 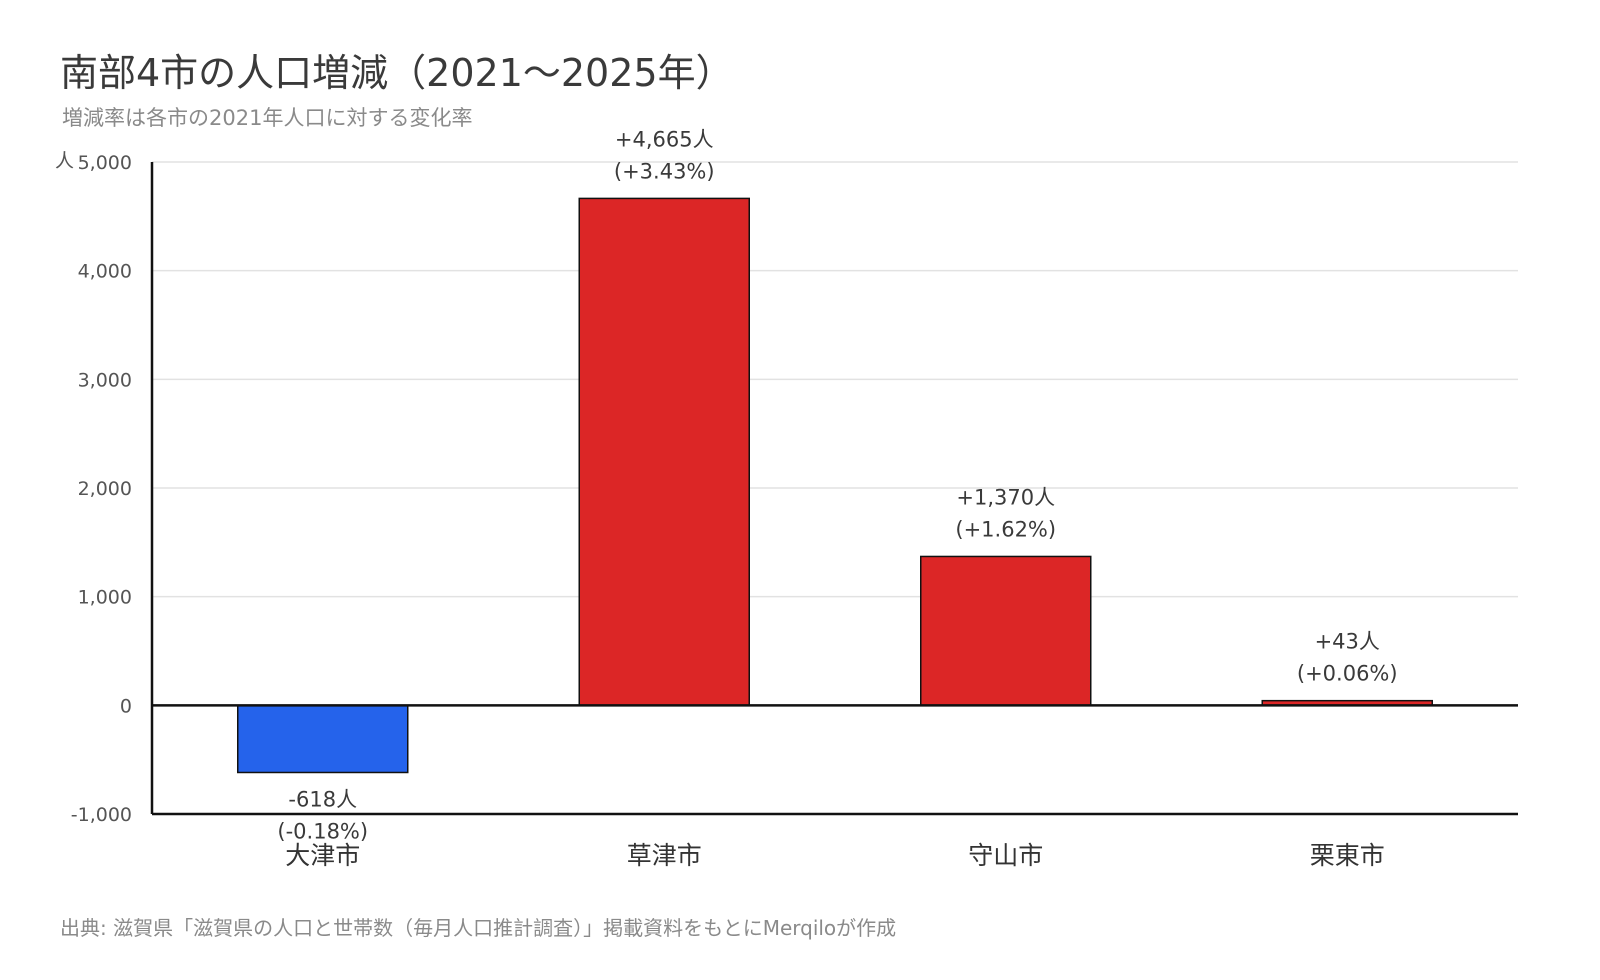 I want to click on y-tick-label: 1,000, so click(x=105, y=598).